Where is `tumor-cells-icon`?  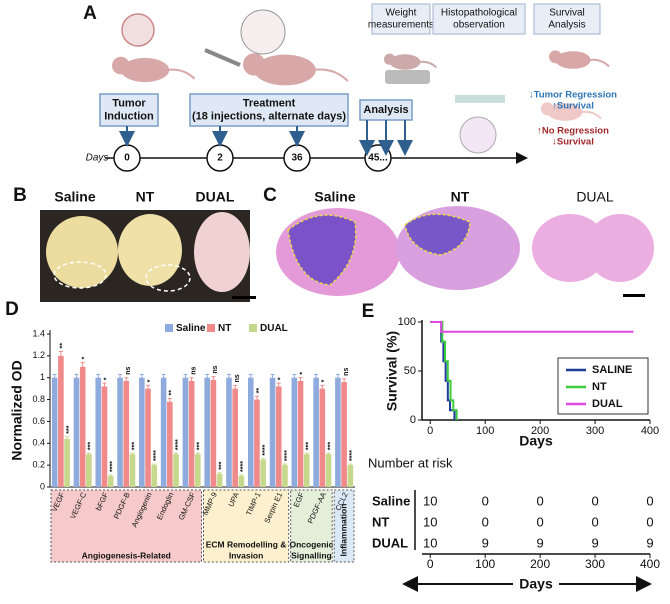 tumor-cells-icon is located at coordinates (138, 30).